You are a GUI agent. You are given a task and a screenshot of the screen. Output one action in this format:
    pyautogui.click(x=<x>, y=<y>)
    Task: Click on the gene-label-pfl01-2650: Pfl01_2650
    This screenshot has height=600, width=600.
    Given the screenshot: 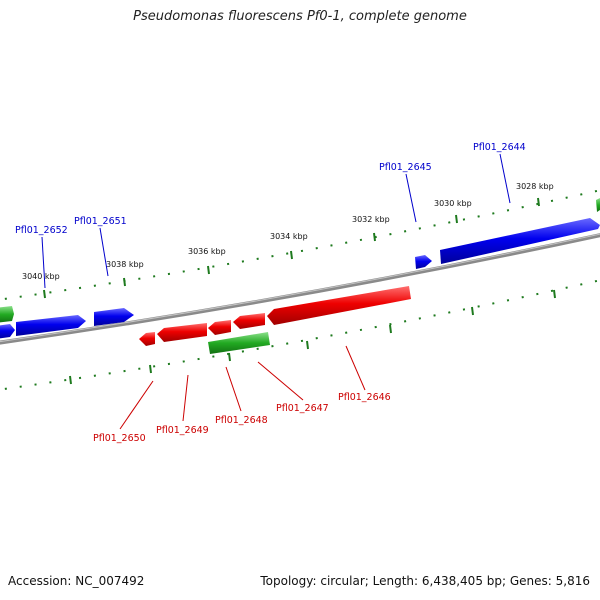 What is the action you would take?
    pyautogui.click(x=119, y=438)
    